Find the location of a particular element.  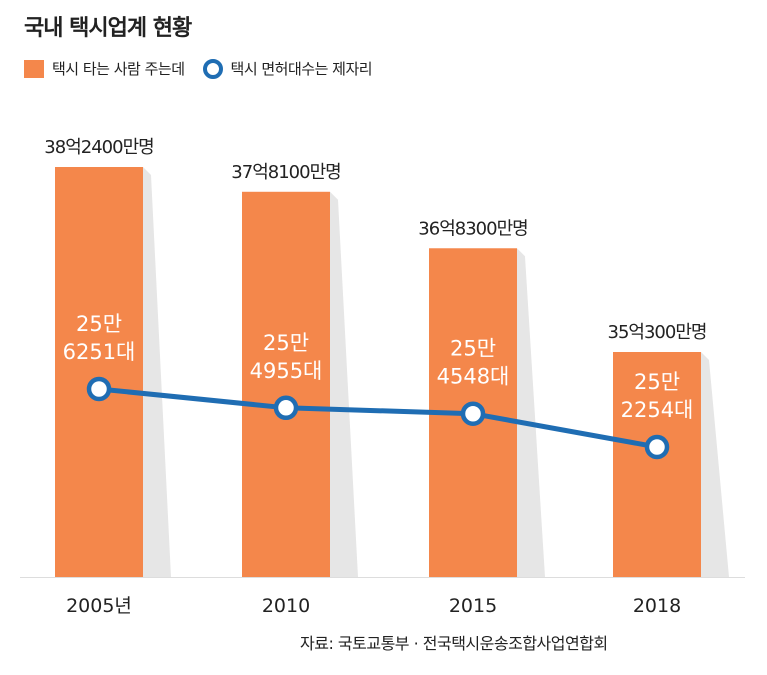

legend-drivers-label: 택시 면허대수는 제자리 is located at coordinates (301, 69).